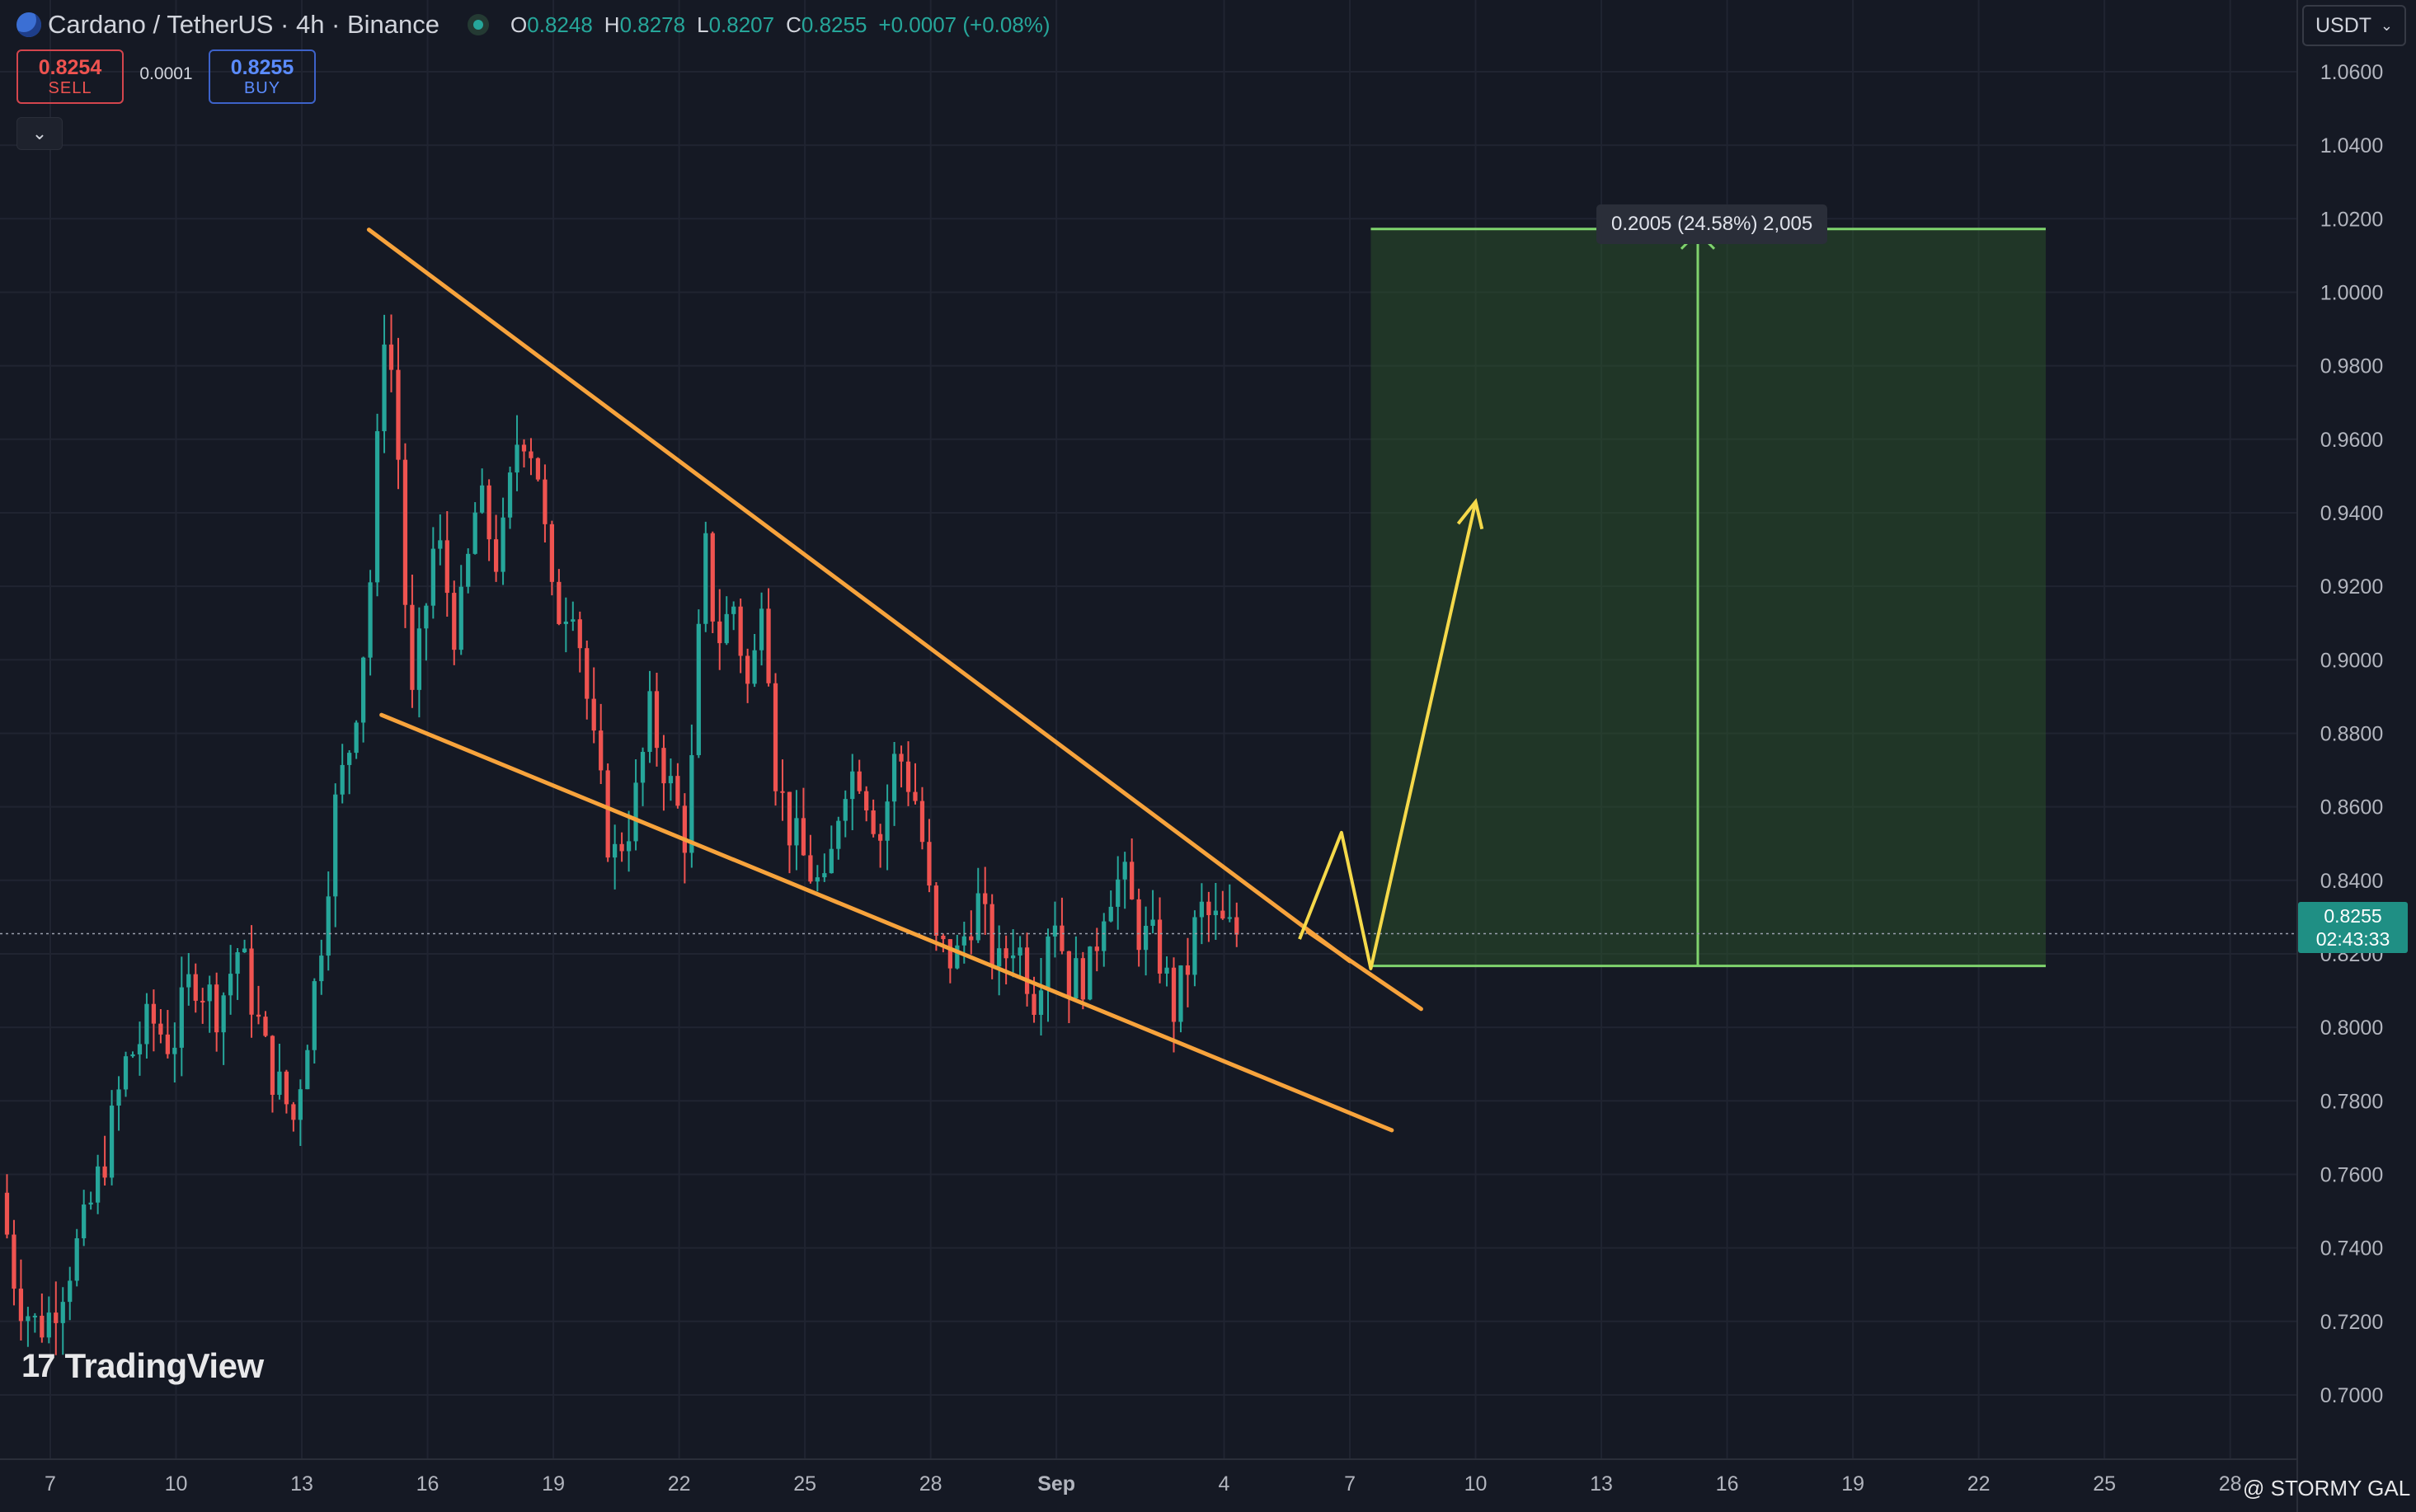 The width and height of the screenshot is (2416, 1512). What do you see at coordinates (612, 25) in the screenshot?
I see `high-label: H` at bounding box center [612, 25].